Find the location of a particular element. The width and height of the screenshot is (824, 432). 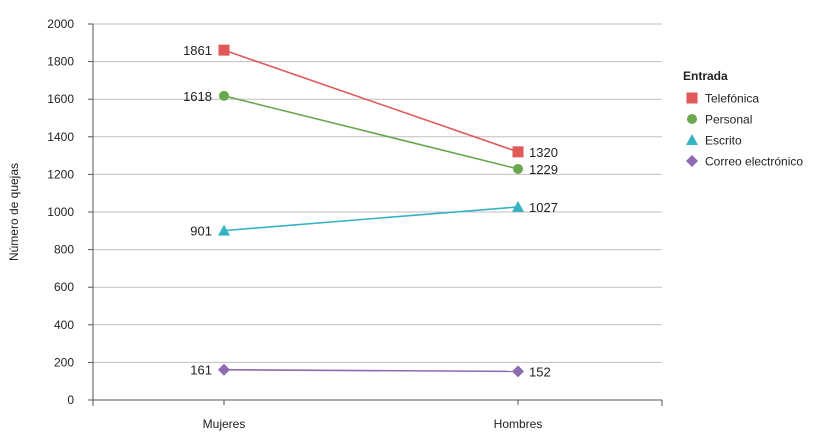

series-2: 1618 1229 is located at coordinates (370, 133).